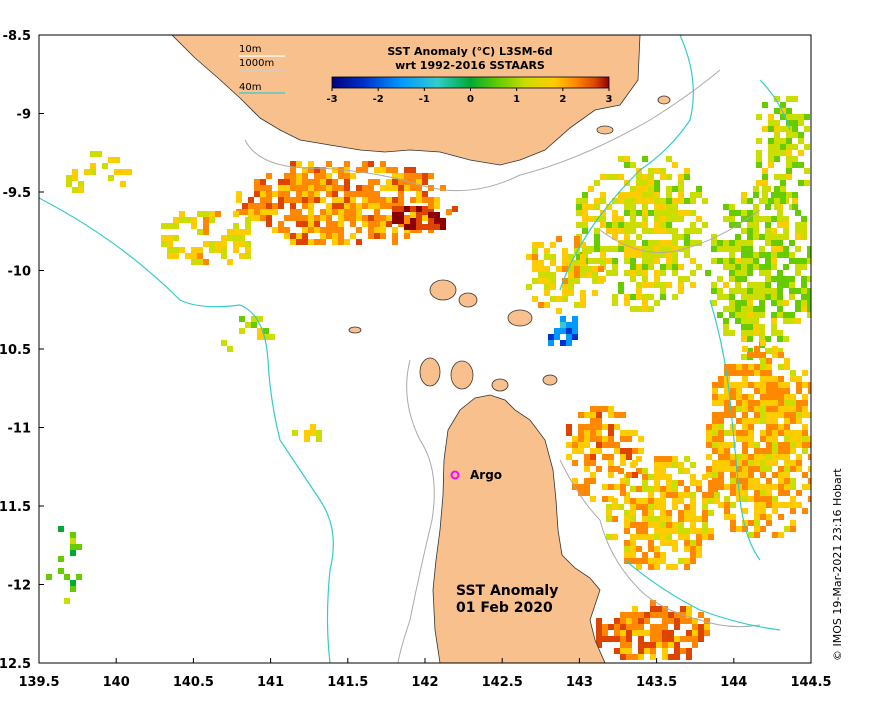  I want to click on x-tick-label: 140.5, so click(193, 682).